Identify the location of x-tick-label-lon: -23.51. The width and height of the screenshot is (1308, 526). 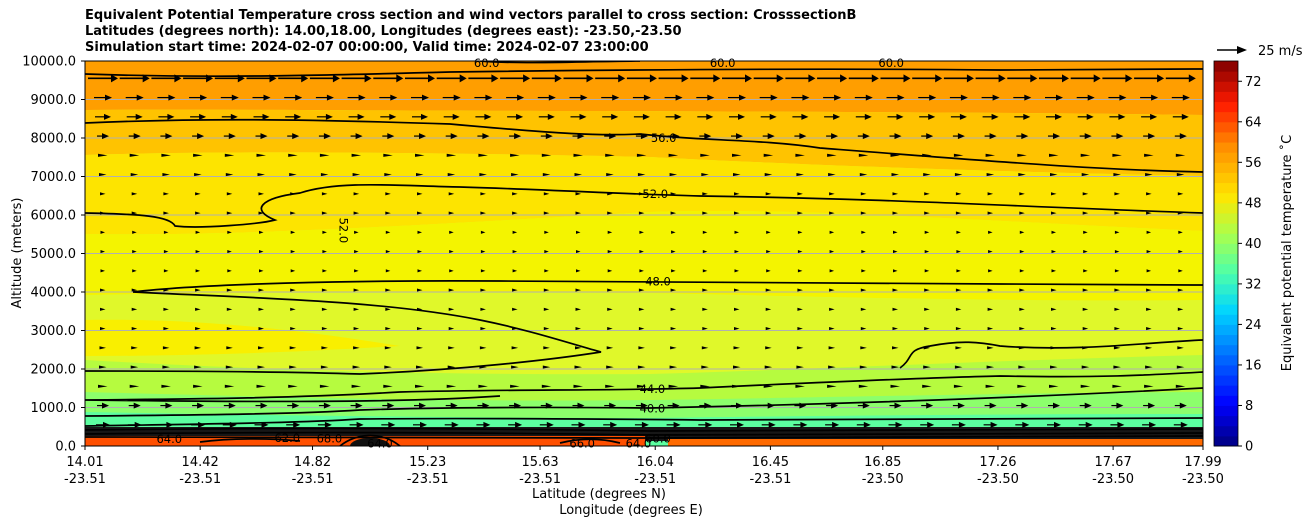
(313, 479).